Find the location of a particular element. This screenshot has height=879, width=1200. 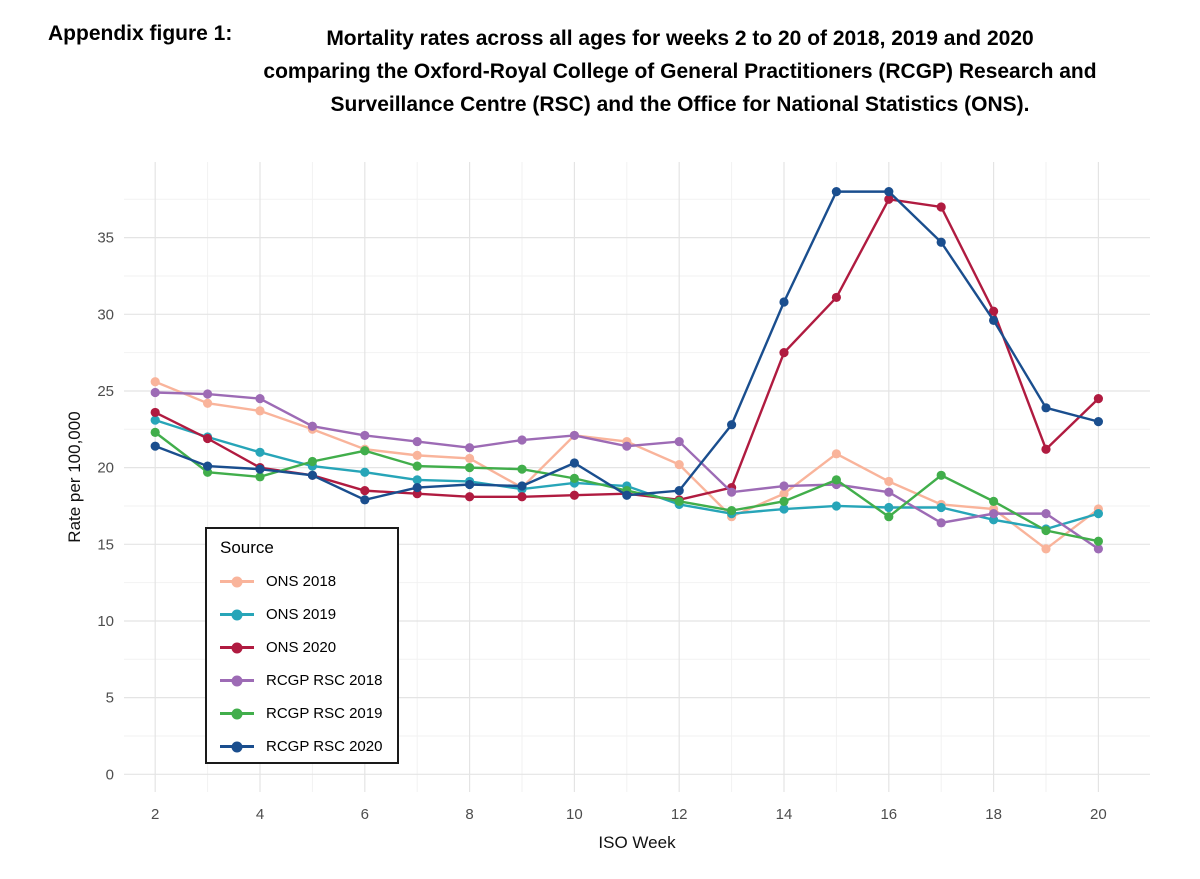

x-axis-title: ISO Week is located at coordinates (637, 842).